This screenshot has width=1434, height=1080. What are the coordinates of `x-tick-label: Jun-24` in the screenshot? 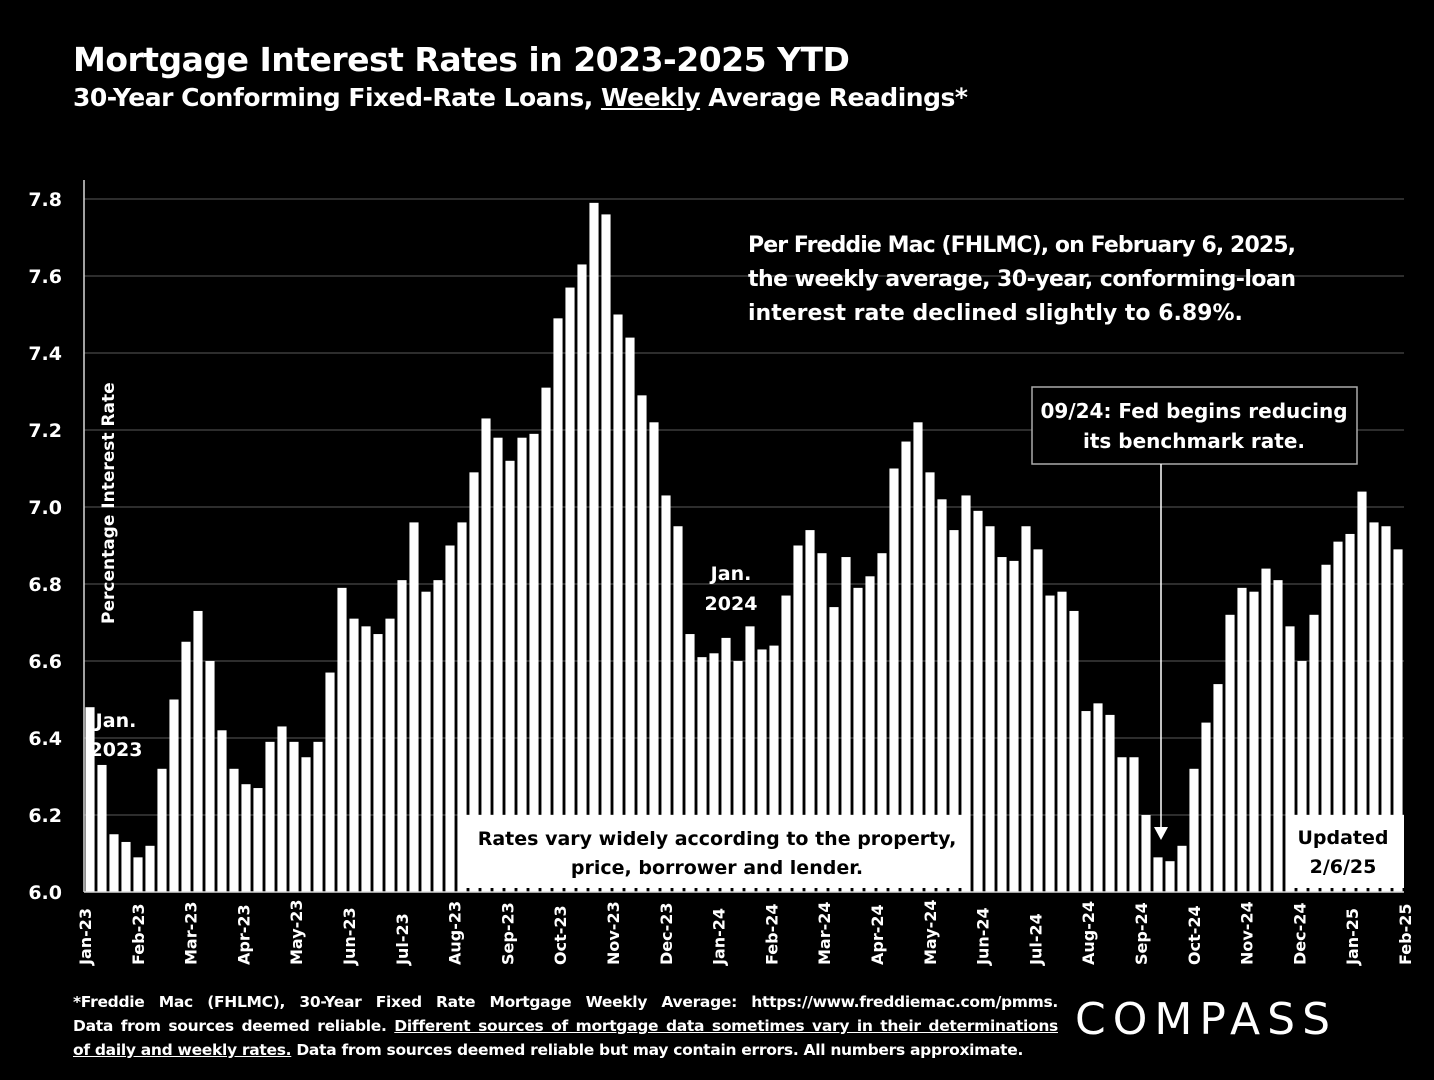 It's located at (983, 936).